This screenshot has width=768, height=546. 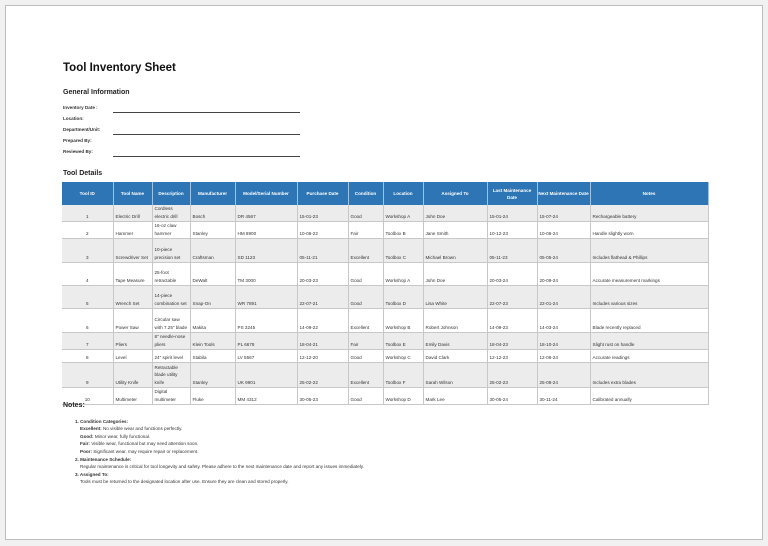 What do you see at coordinates (88, 213) in the screenshot?
I see `table-cell: 1` at bounding box center [88, 213].